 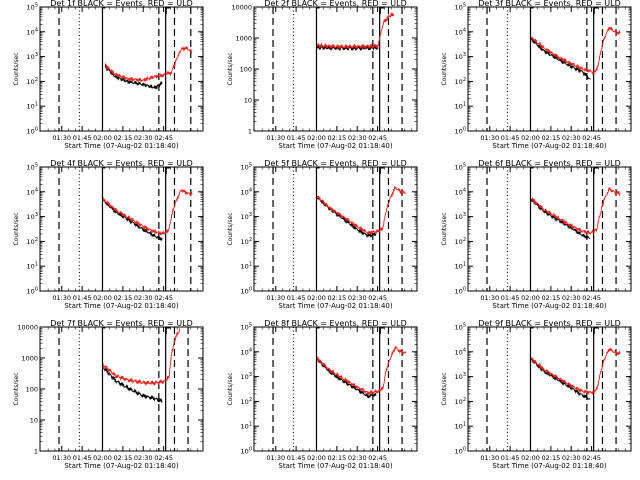 I want to click on panel-title: Det 4f BLACK = Events, RED = ULD, so click(x=121, y=163).